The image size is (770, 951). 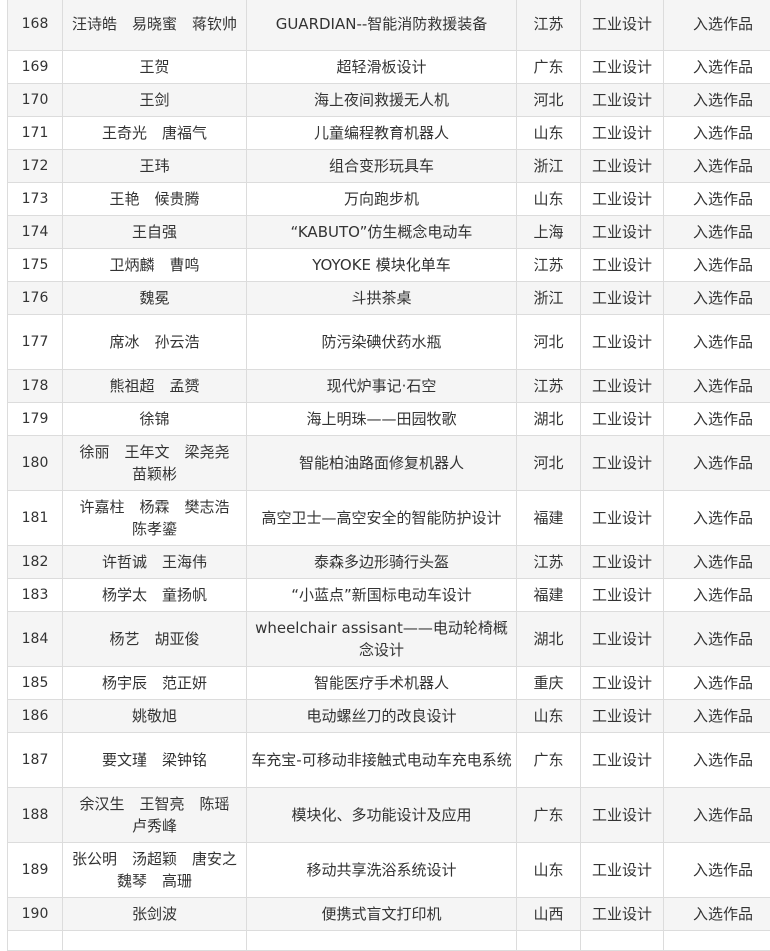 I want to click on authors-cell: 张公明 汤超颖 唐安之 魏琴 高珊, so click(x=155, y=870).